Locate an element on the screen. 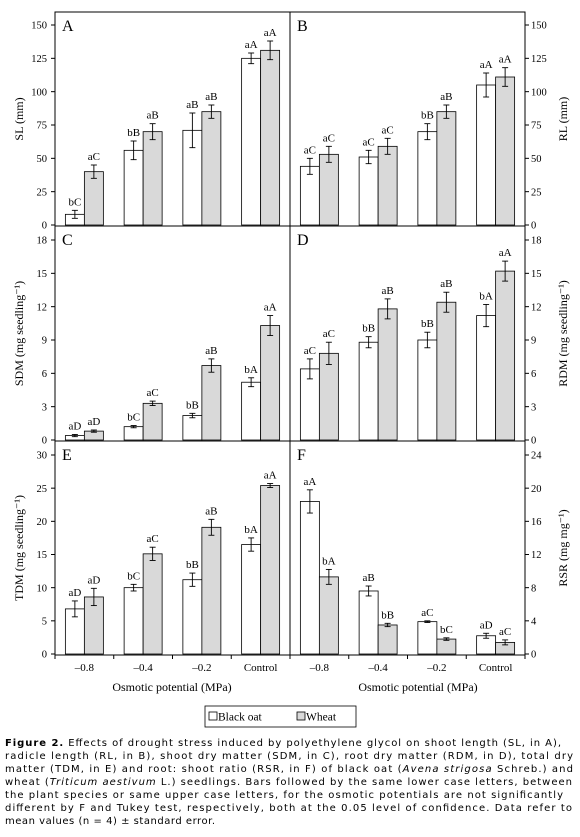  y-tick-label: 75 is located at coordinates (42, 126).